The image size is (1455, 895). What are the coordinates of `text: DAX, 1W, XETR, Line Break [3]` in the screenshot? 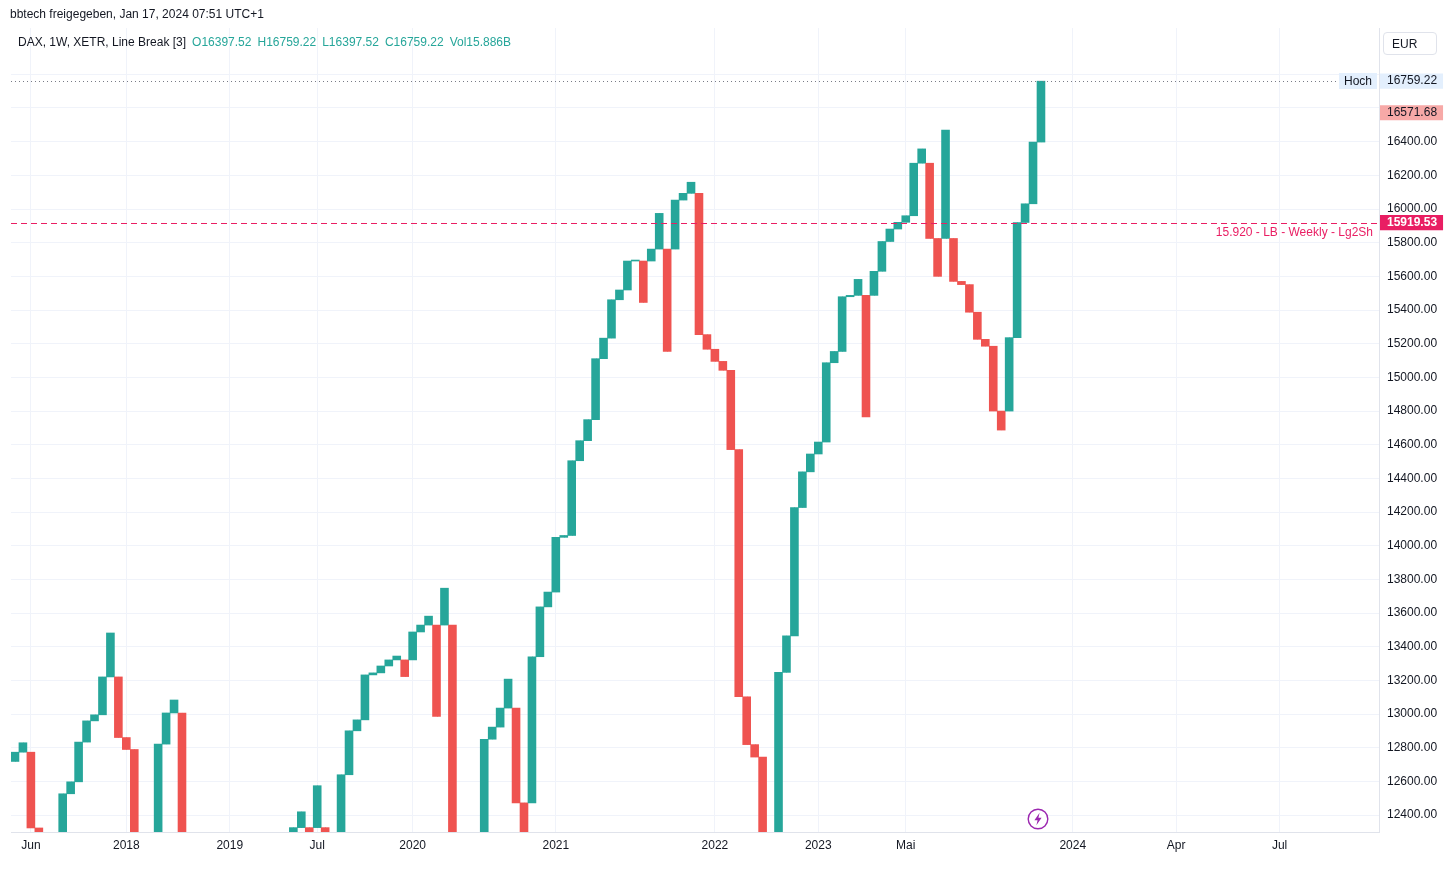 It's located at (102, 42).